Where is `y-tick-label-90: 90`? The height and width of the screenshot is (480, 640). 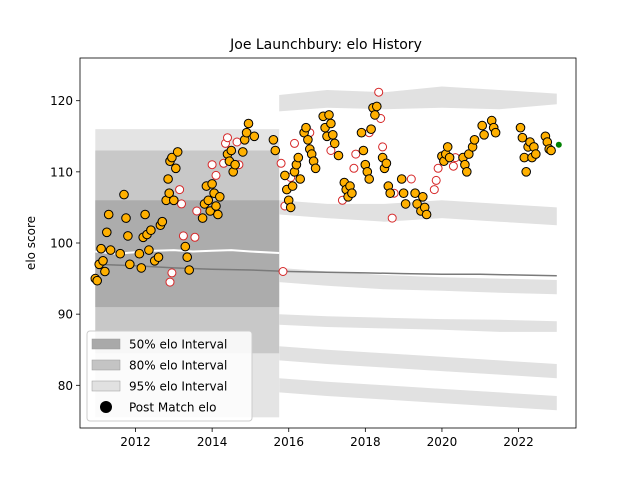 y-tick-label-90: 90 is located at coordinates (65, 315).